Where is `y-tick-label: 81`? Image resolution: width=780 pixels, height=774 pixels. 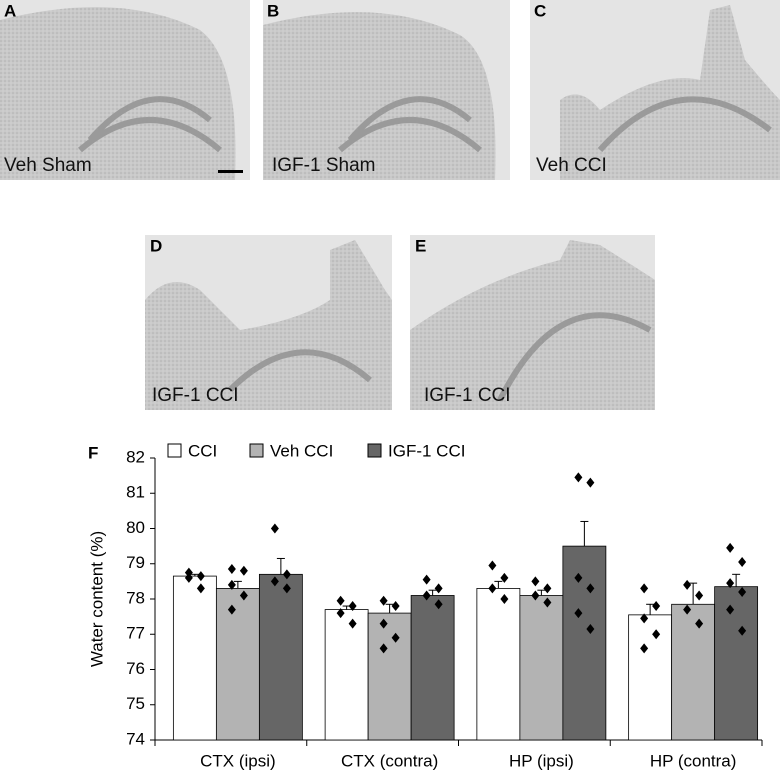 y-tick-label: 81 is located at coordinates (135, 492).